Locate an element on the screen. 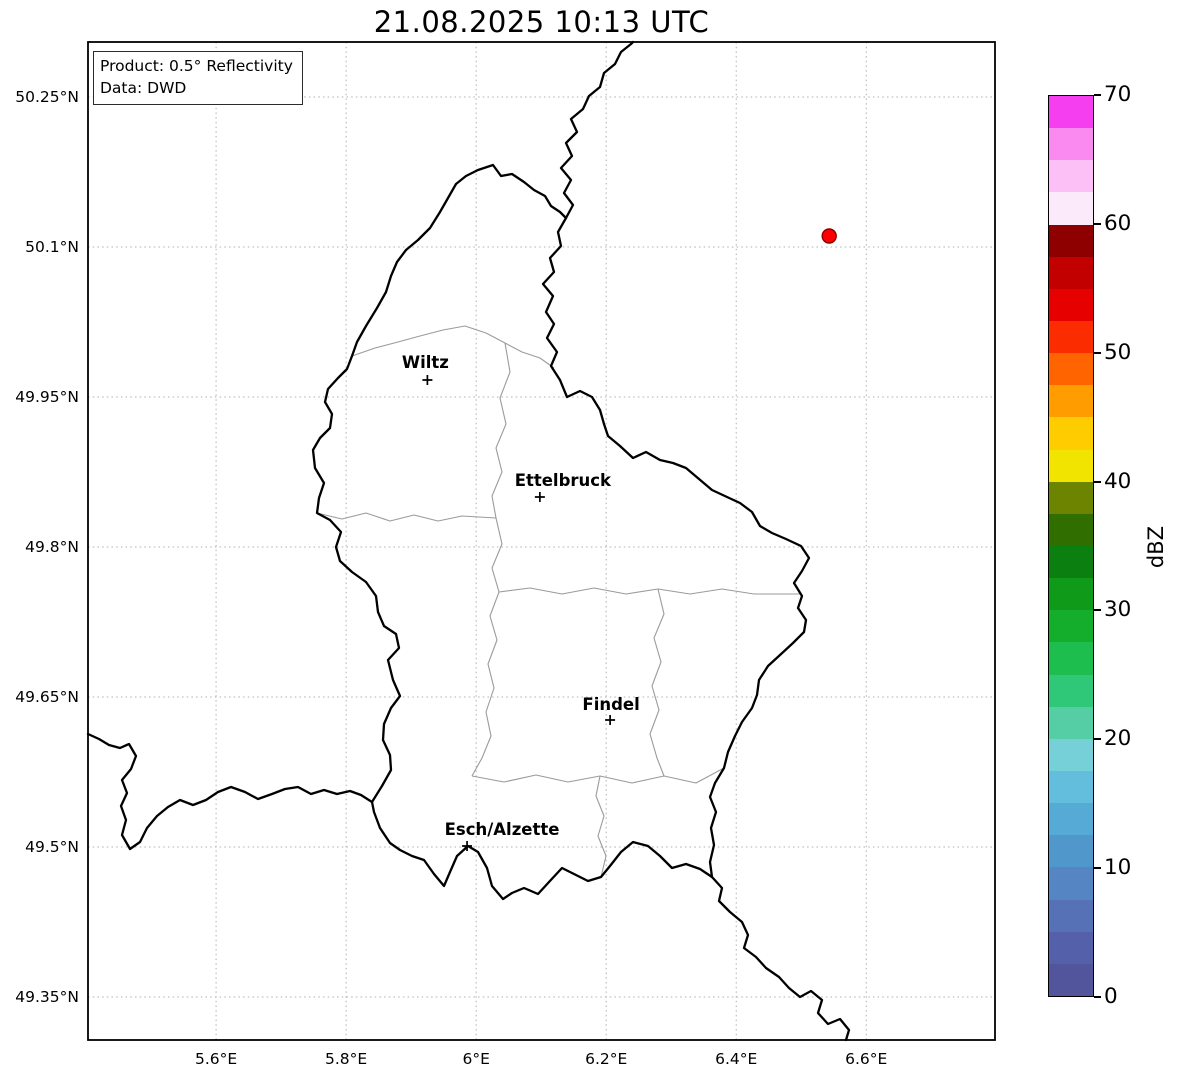 The height and width of the screenshot is (1081, 1184). y-tick-label: 49.65°N is located at coordinates (47, 697).